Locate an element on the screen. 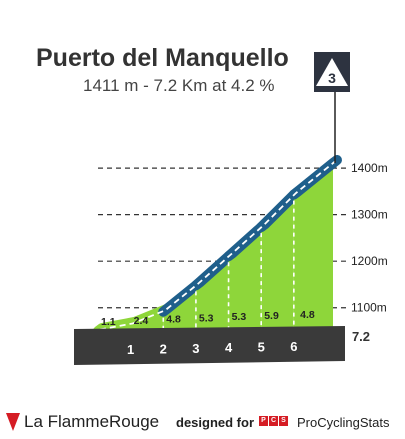 The image size is (405, 439). km-tick-6: 6 is located at coordinates (293, 346).